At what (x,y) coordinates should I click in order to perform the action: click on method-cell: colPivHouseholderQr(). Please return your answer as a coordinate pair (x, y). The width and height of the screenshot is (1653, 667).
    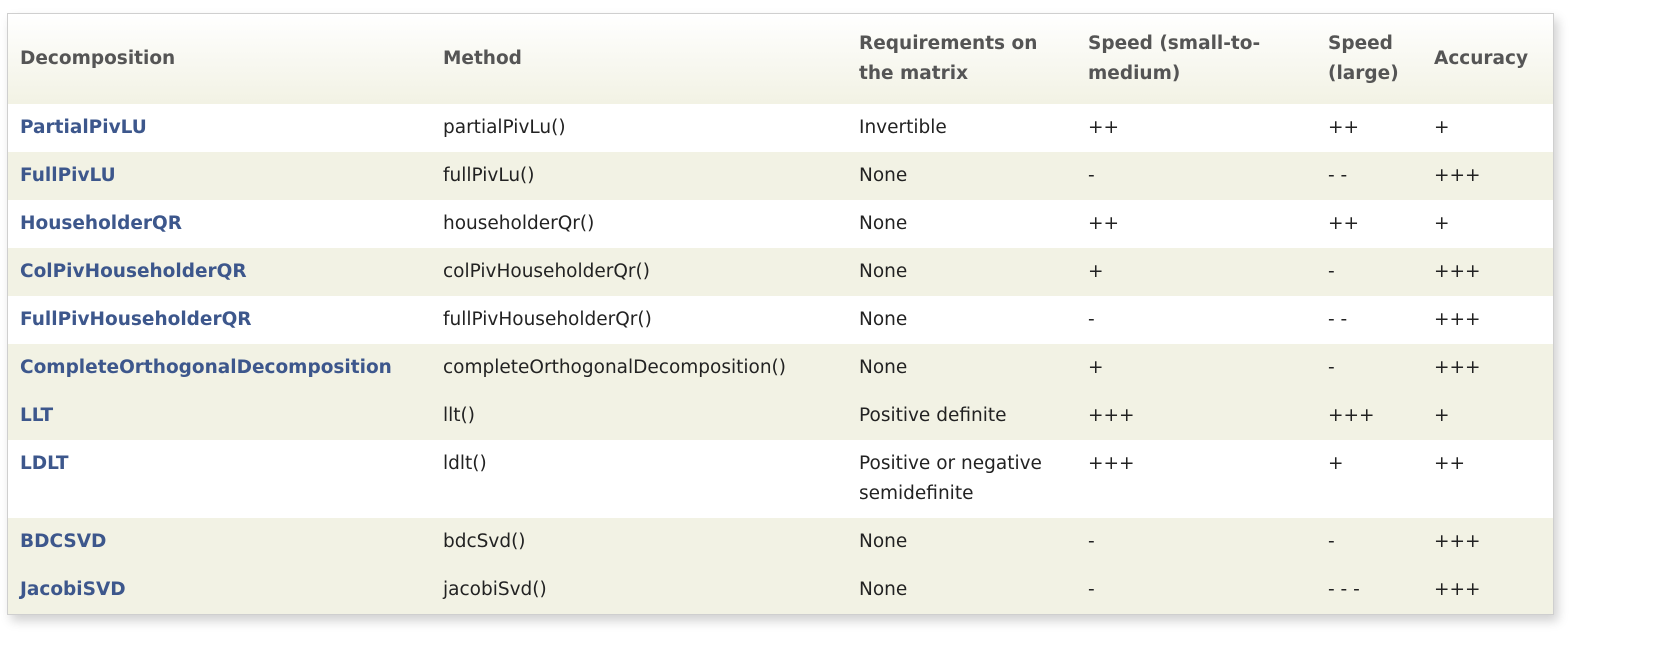
    Looking at the image, I should click on (639, 272).